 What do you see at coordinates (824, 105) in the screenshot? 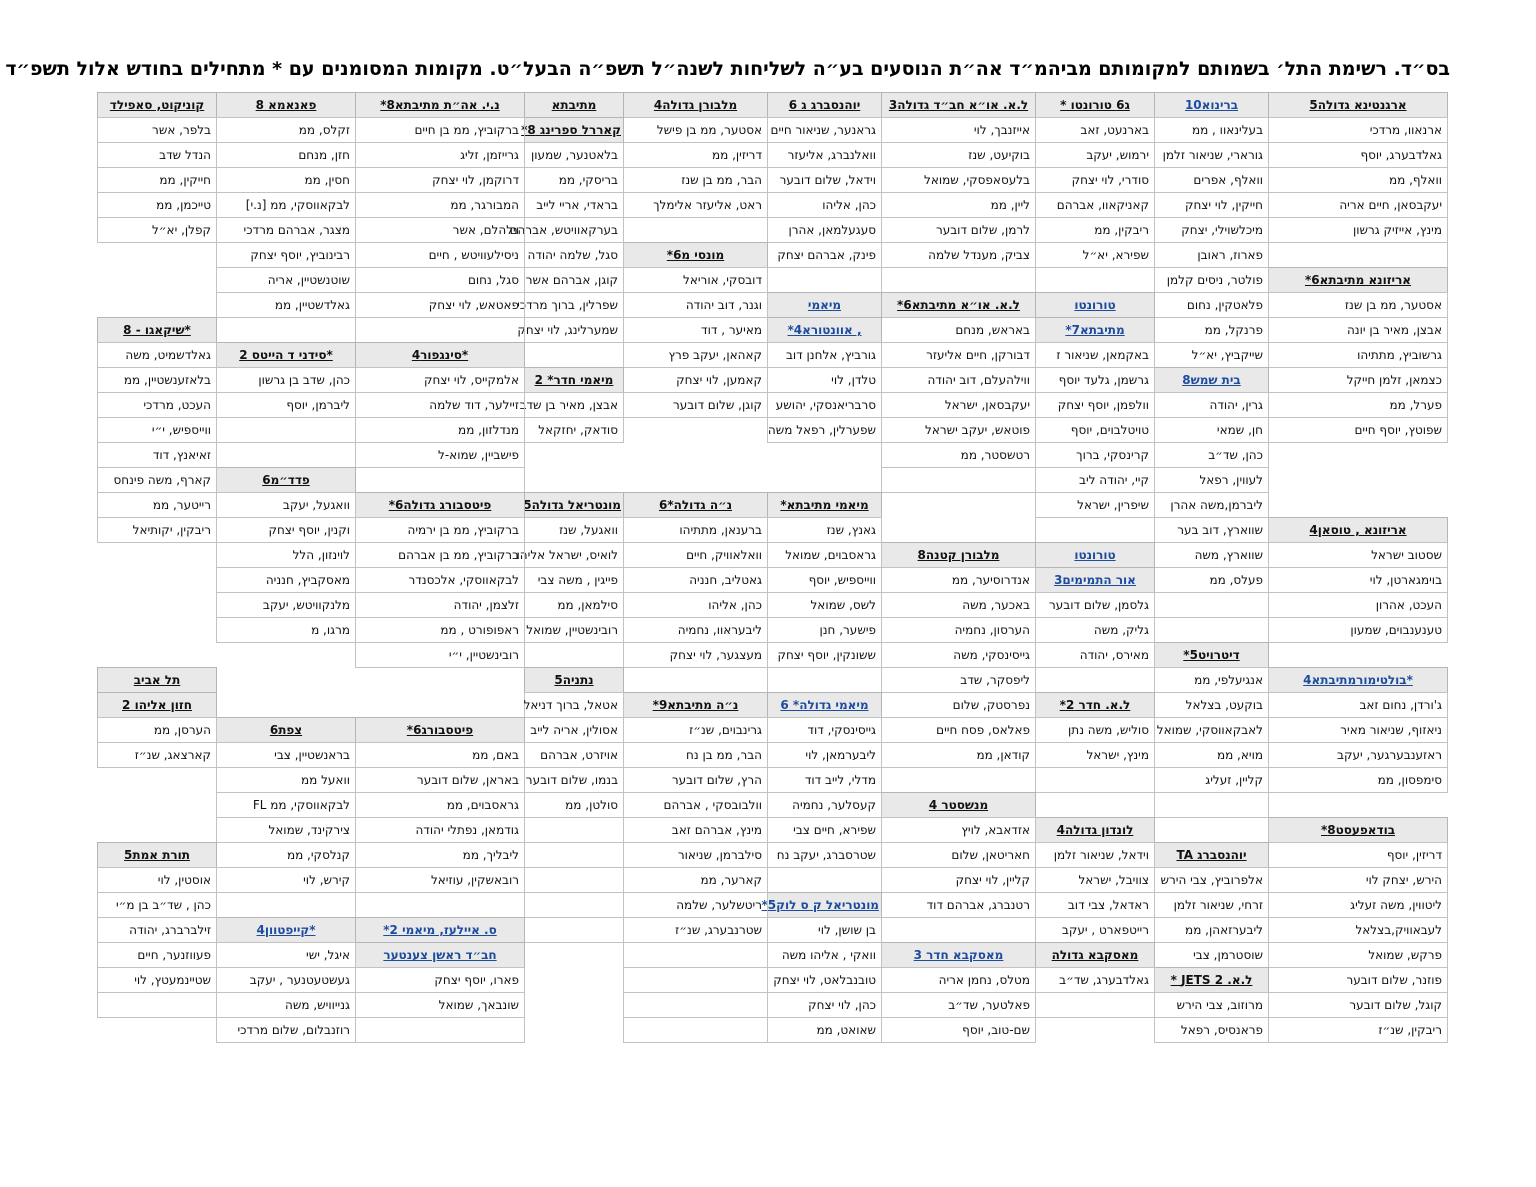
I see `section-header: יוהנסברג ג 6` at bounding box center [824, 105].